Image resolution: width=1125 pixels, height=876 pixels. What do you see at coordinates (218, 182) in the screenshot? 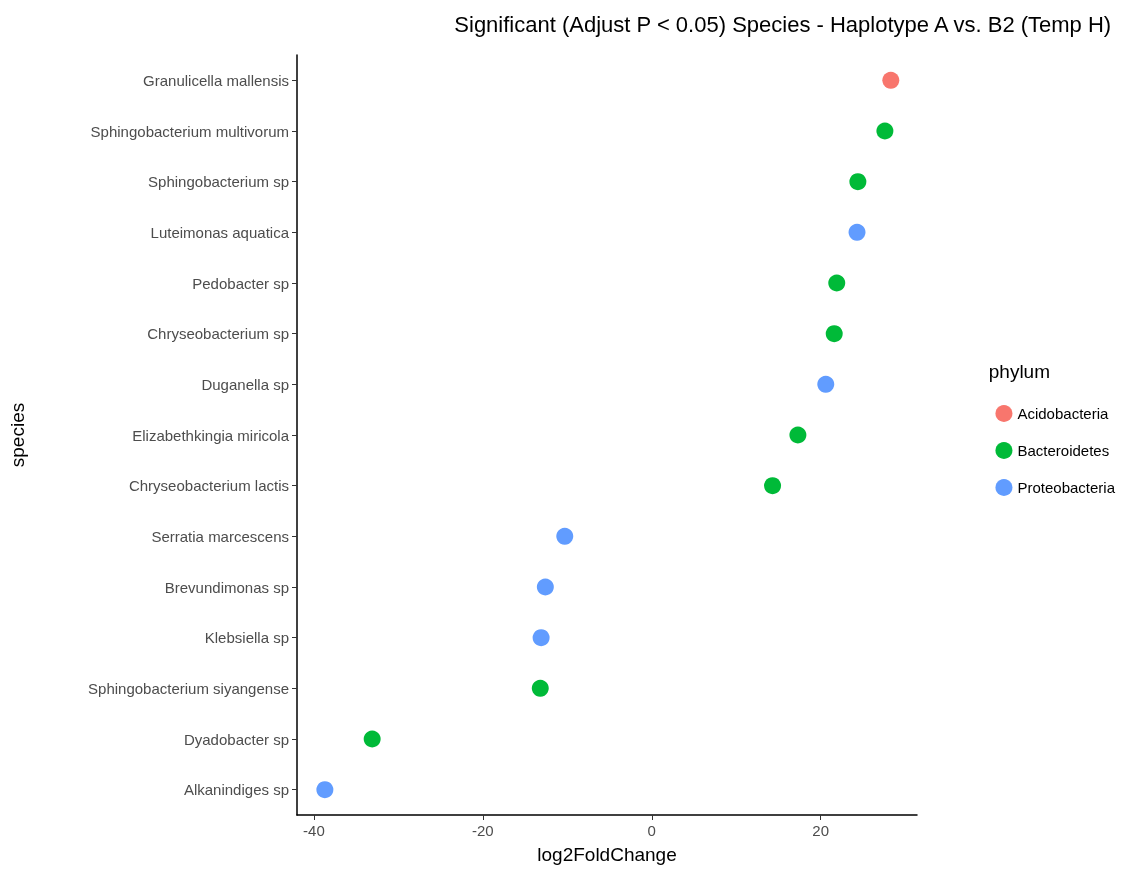
I see `y-tick-label: Sphingobacterium sp` at bounding box center [218, 182].